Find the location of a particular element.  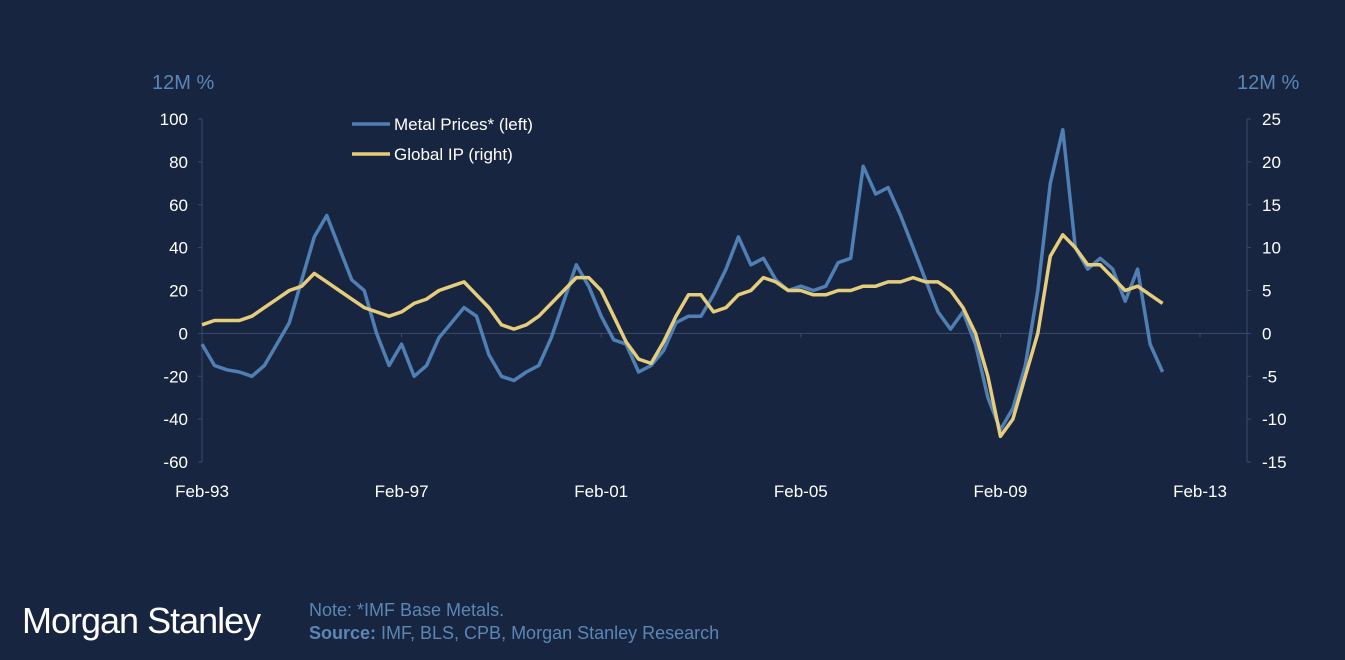

x-tick-label: Feb-09 is located at coordinates (1000, 491).